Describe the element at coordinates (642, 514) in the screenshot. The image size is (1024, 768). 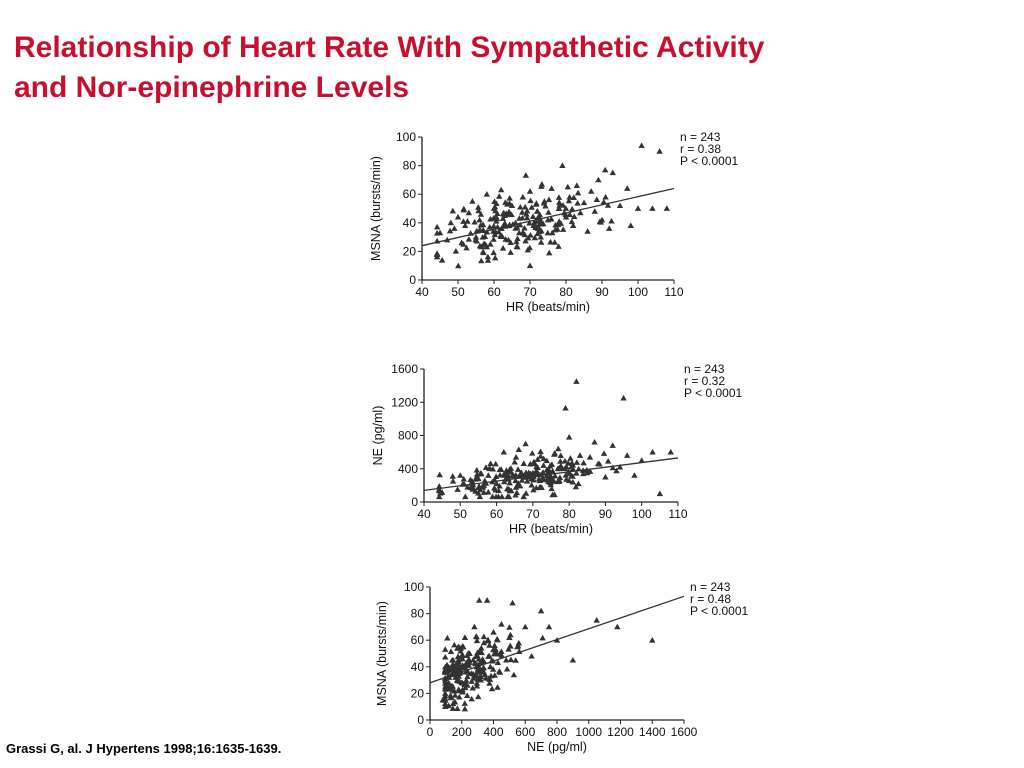
I see `x-tick-label: 100` at that location.